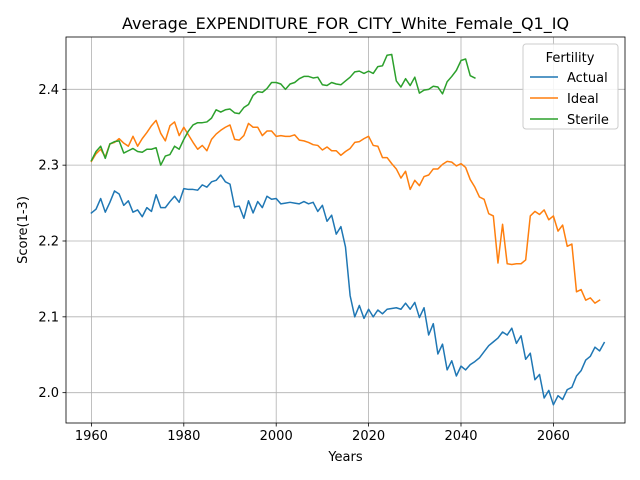 This screenshot has width=640, height=480. I want to click on y-tick-label: 2.1, so click(48, 317).